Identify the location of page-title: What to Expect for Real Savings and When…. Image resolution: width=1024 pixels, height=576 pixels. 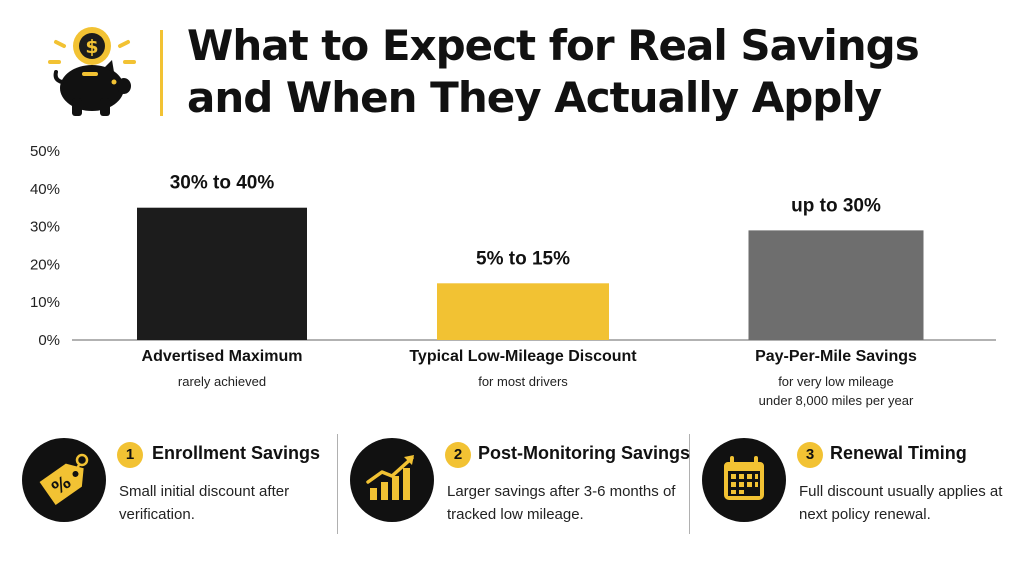
(587, 72).